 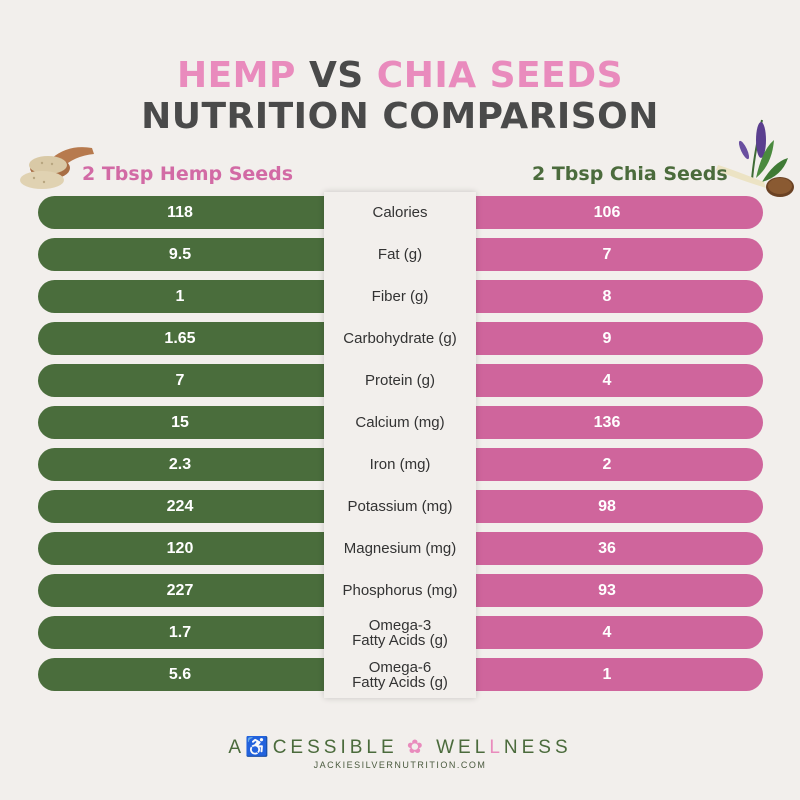 What do you see at coordinates (259, 747) in the screenshot?
I see `wheelchair-icon: ♿` at bounding box center [259, 747].